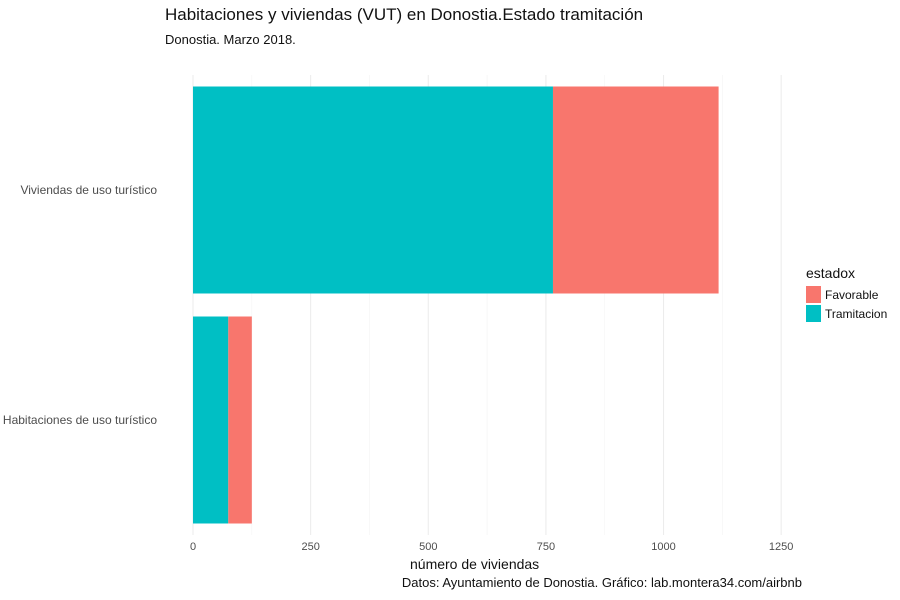 This screenshot has height=600, width=900. I want to click on x-tick-label: 1000, so click(663, 547).